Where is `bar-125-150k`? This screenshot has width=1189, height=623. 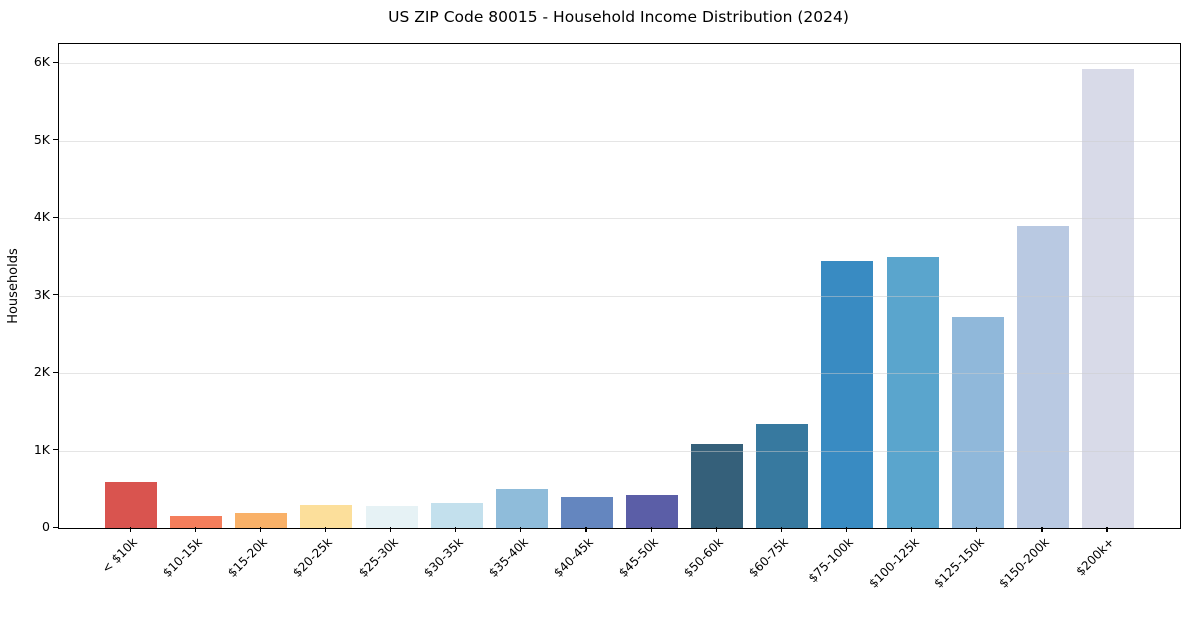 bar-125-150k is located at coordinates (977, 422).